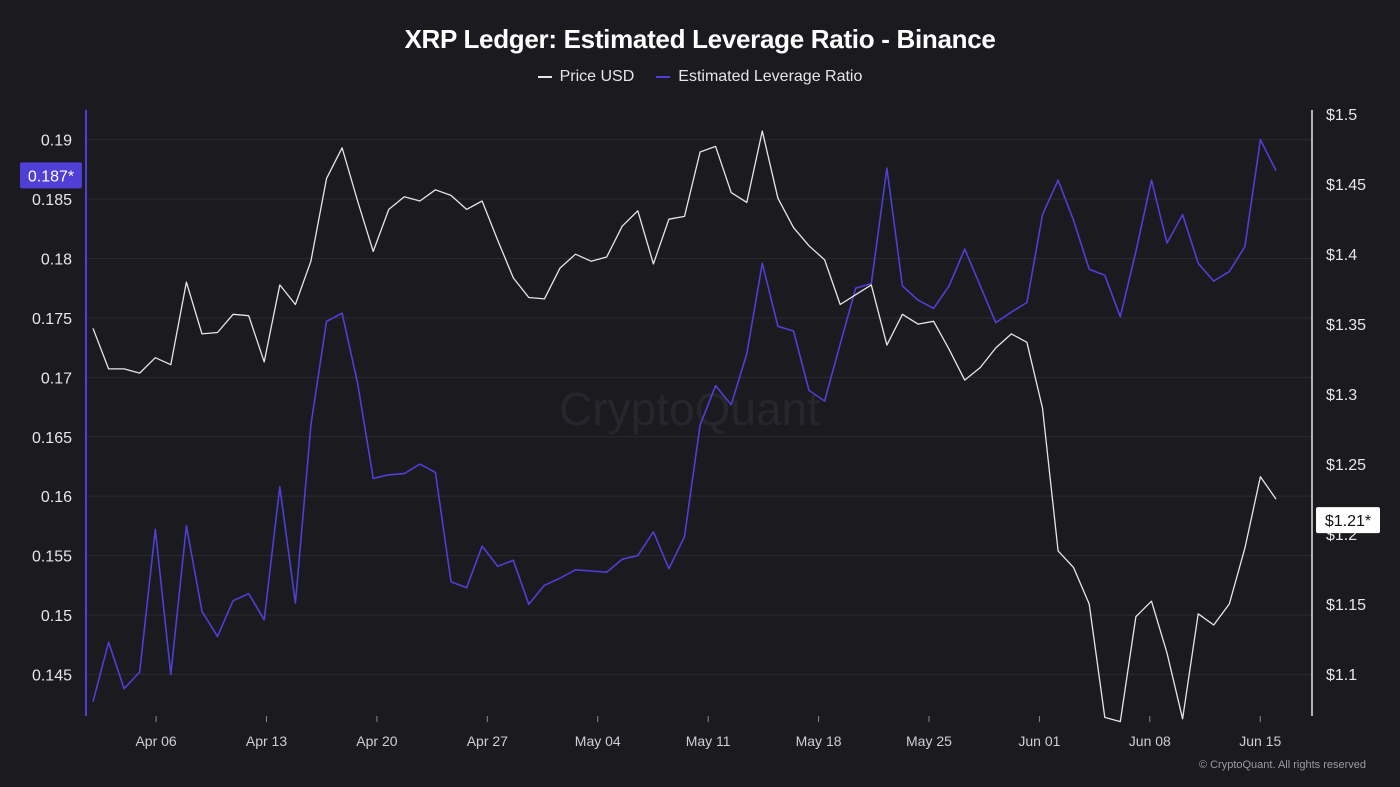 The image size is (1400, 787). What do you see at coordinates (52, 200) in the screenshot?
I see `left-tick-label-8: 0.185` at bounding box center [52, 200].